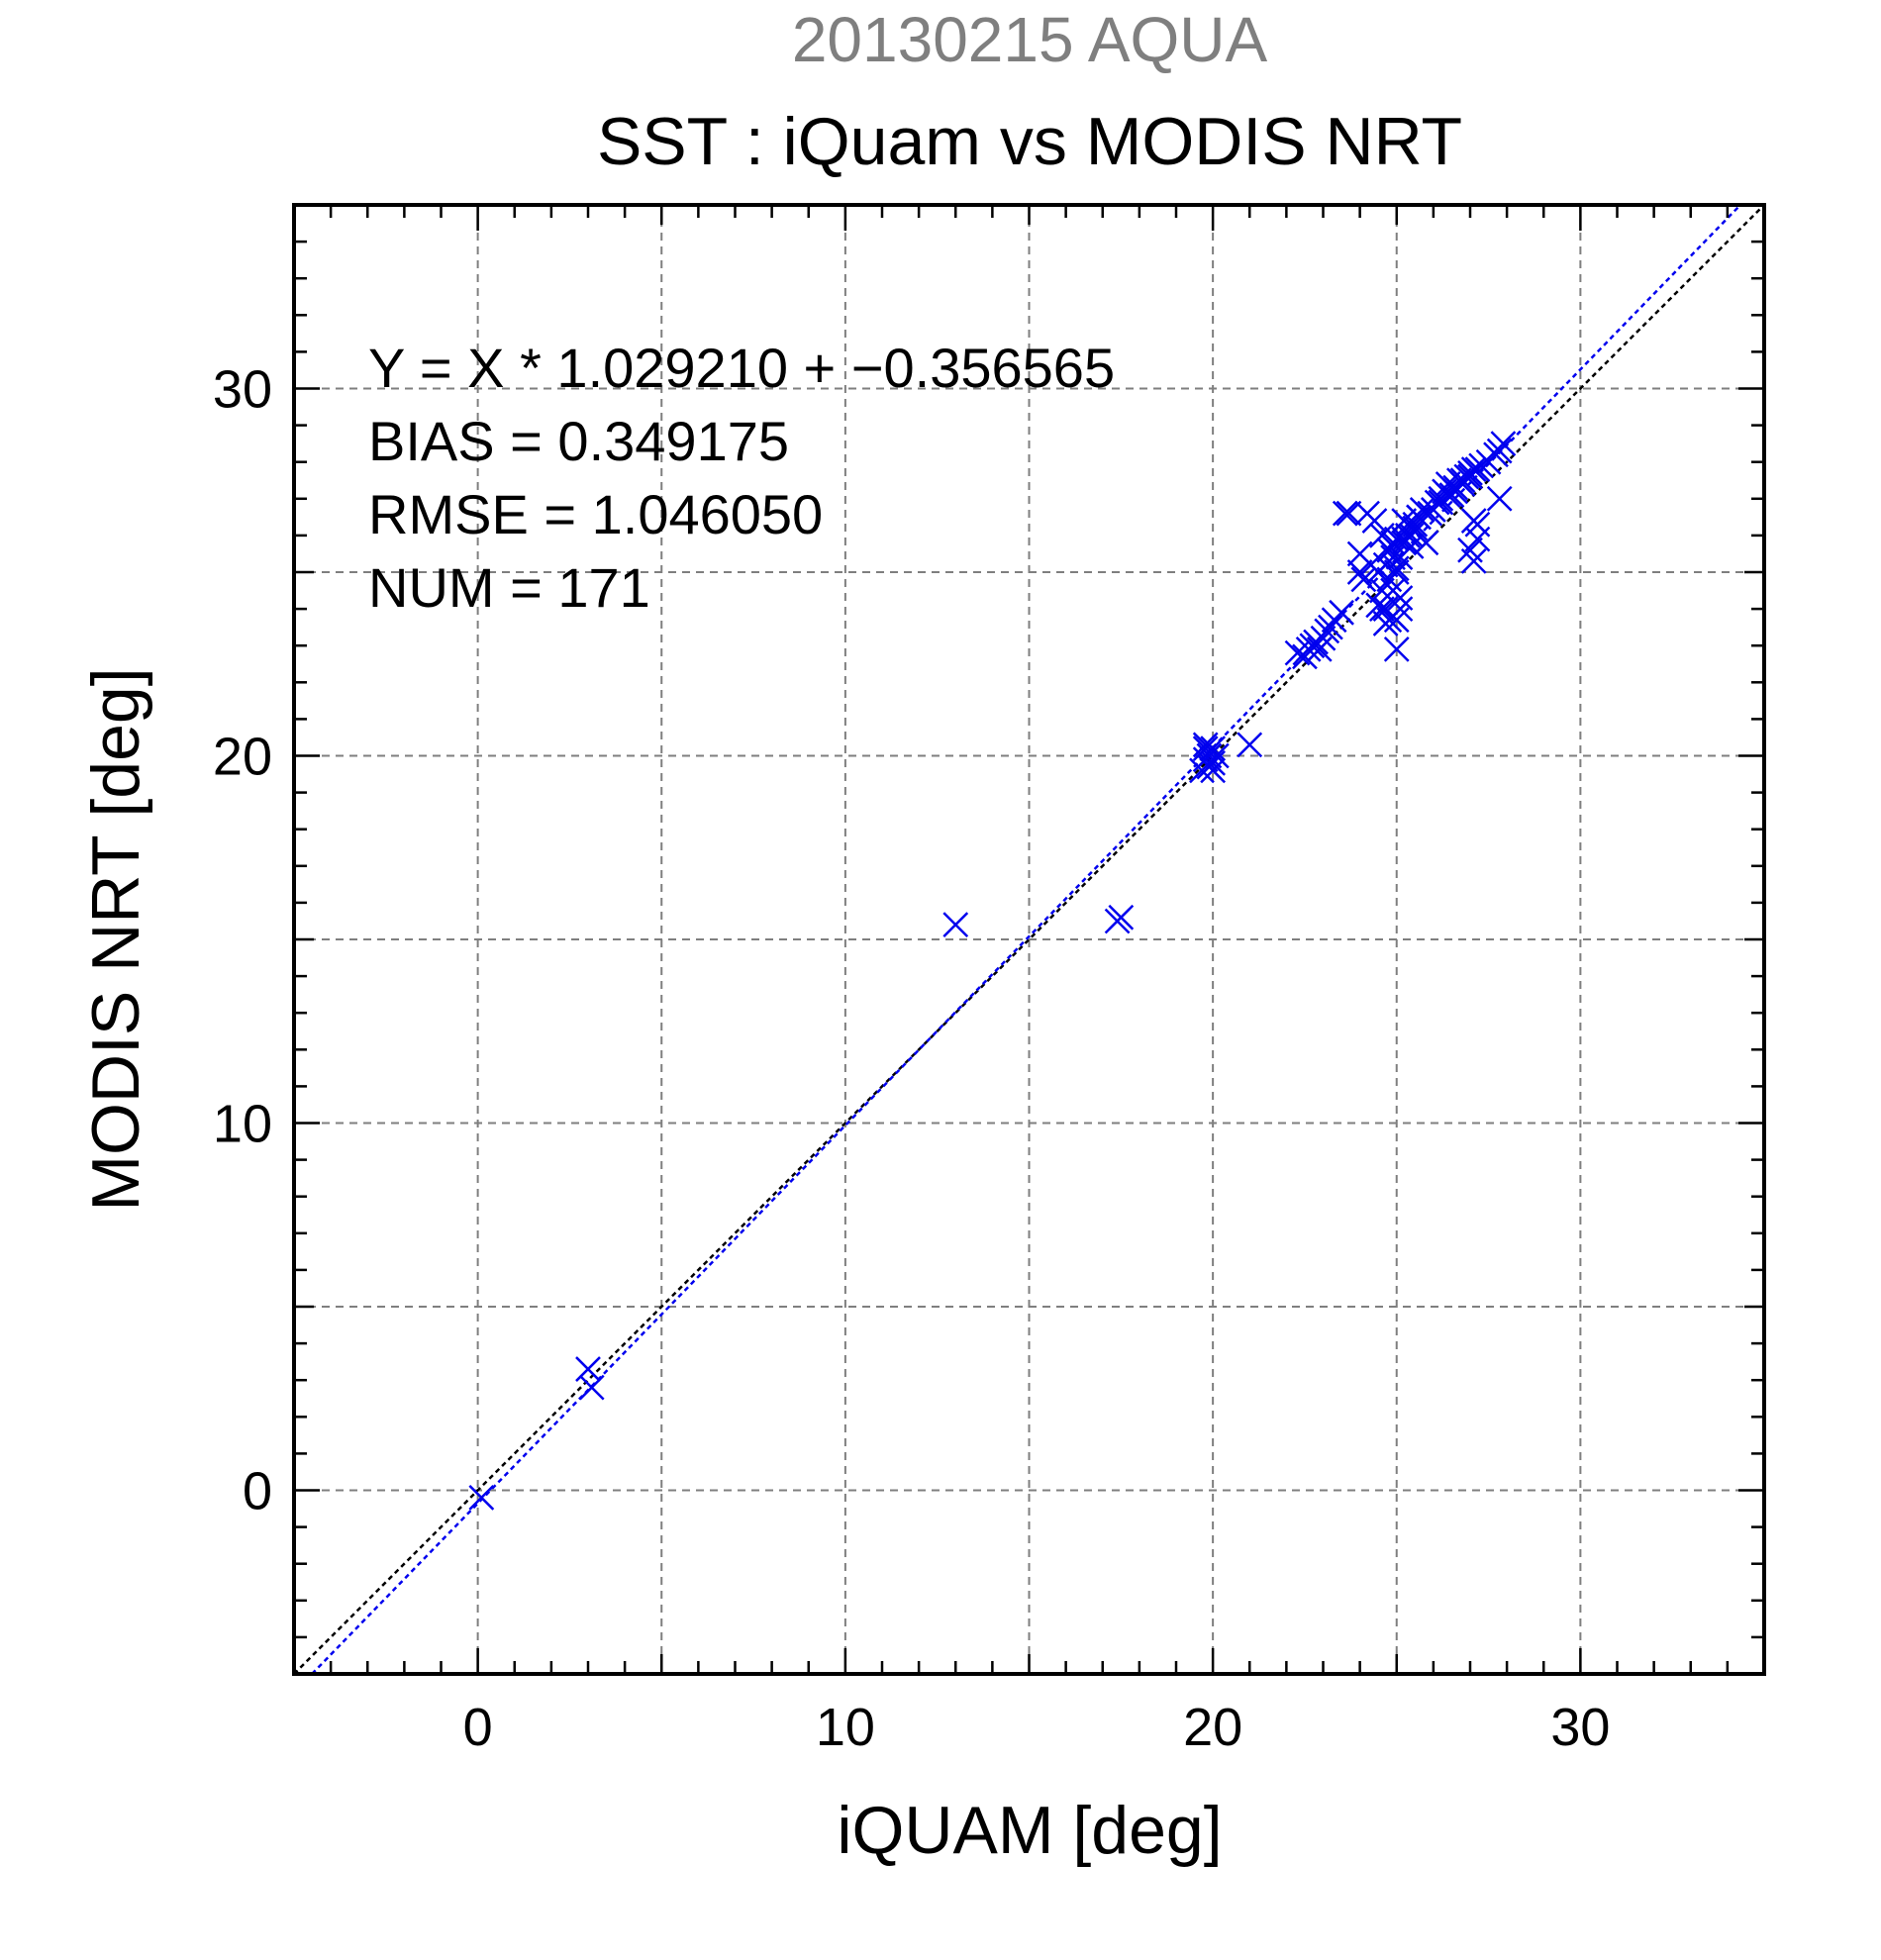 The width and height of the screenshot is (1881, 1960). Describe the element at coordinates (257, 1491) in the screenshot. I see `y-tick-label: 0` at that location.